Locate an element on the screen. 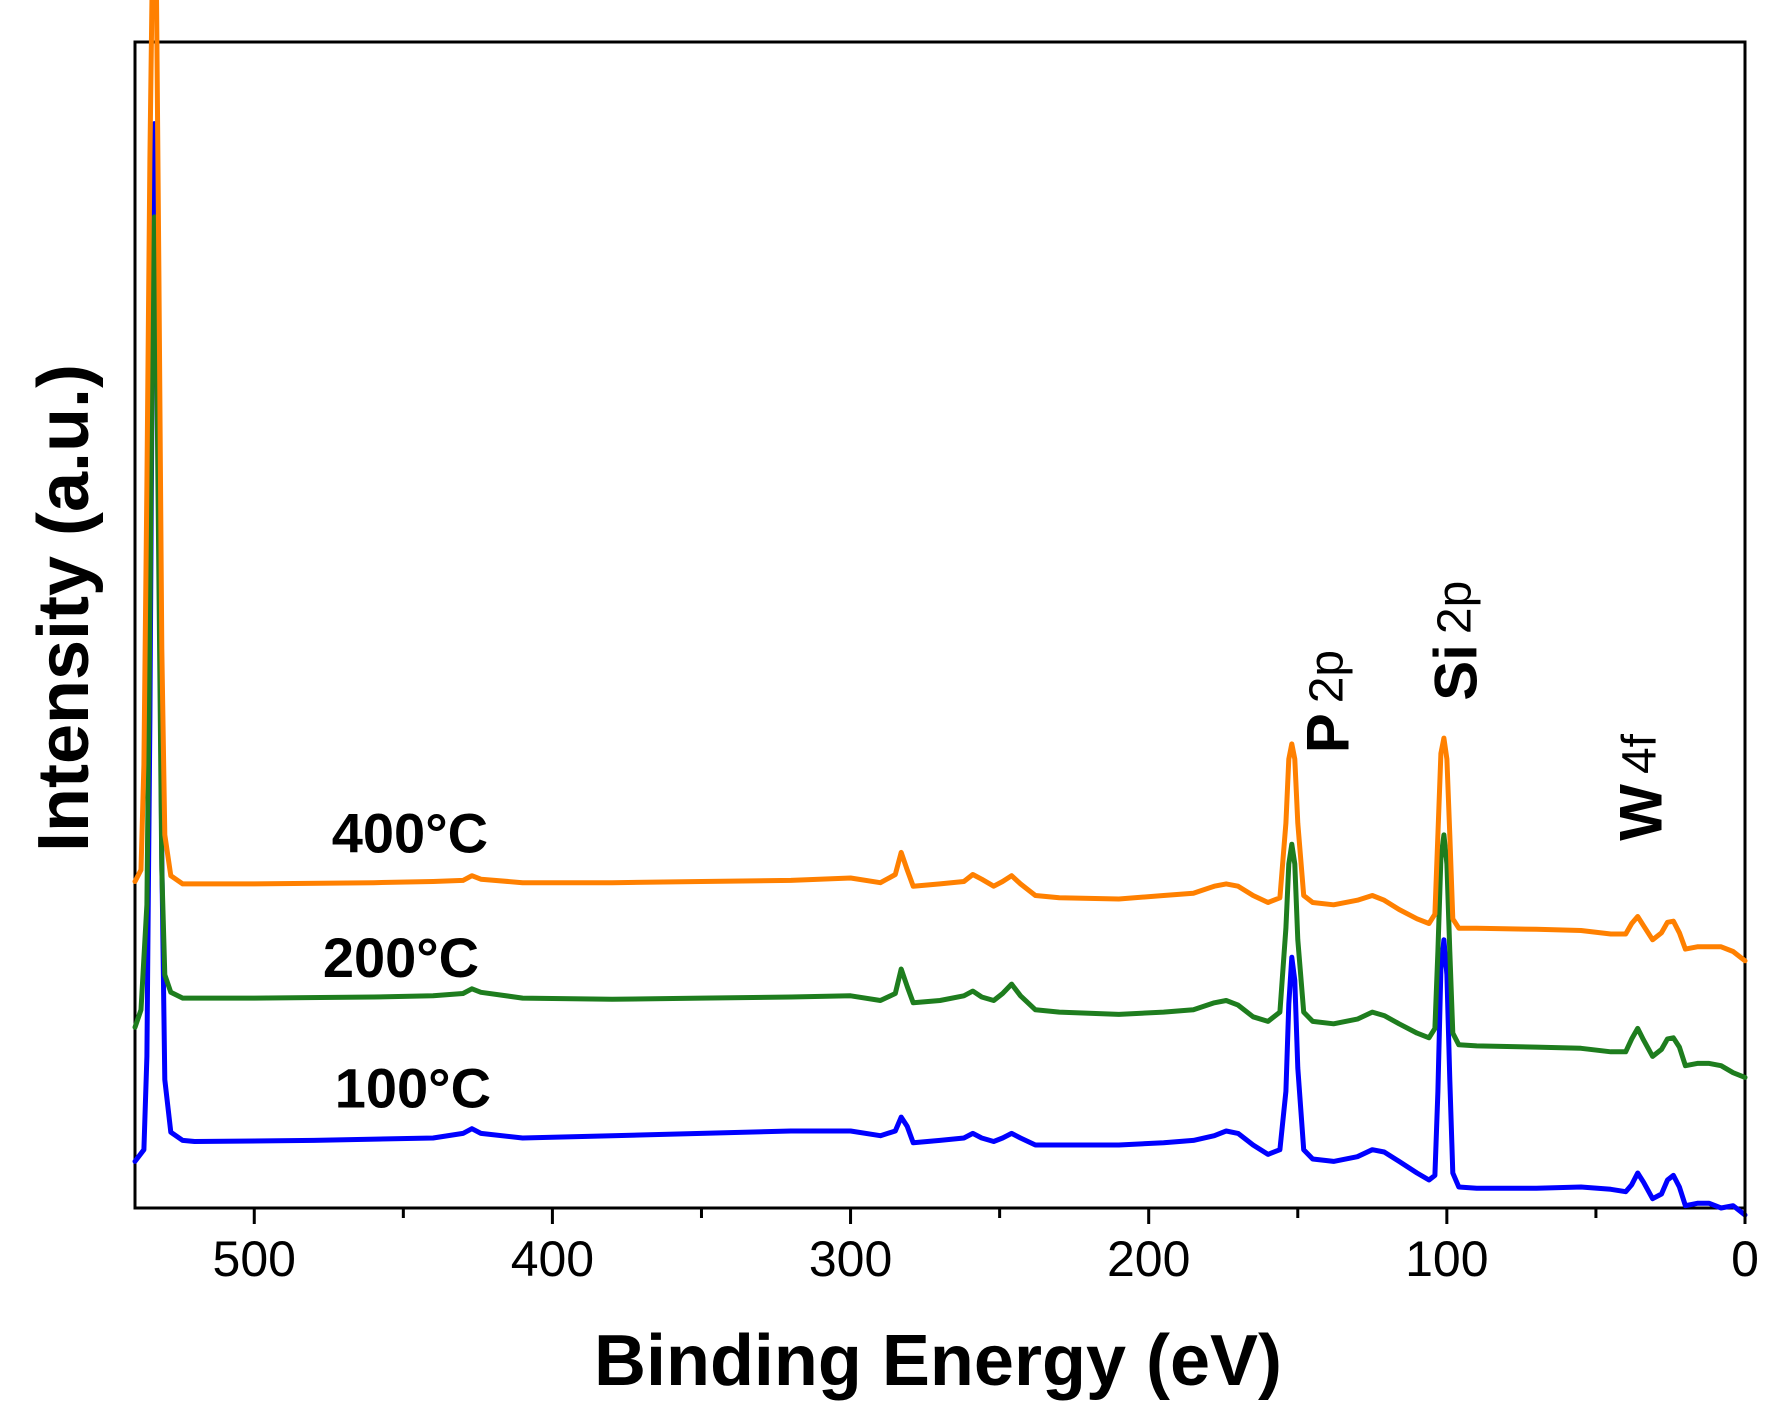  x-tick-label: 0 is located at coordinates (1745, 1259).